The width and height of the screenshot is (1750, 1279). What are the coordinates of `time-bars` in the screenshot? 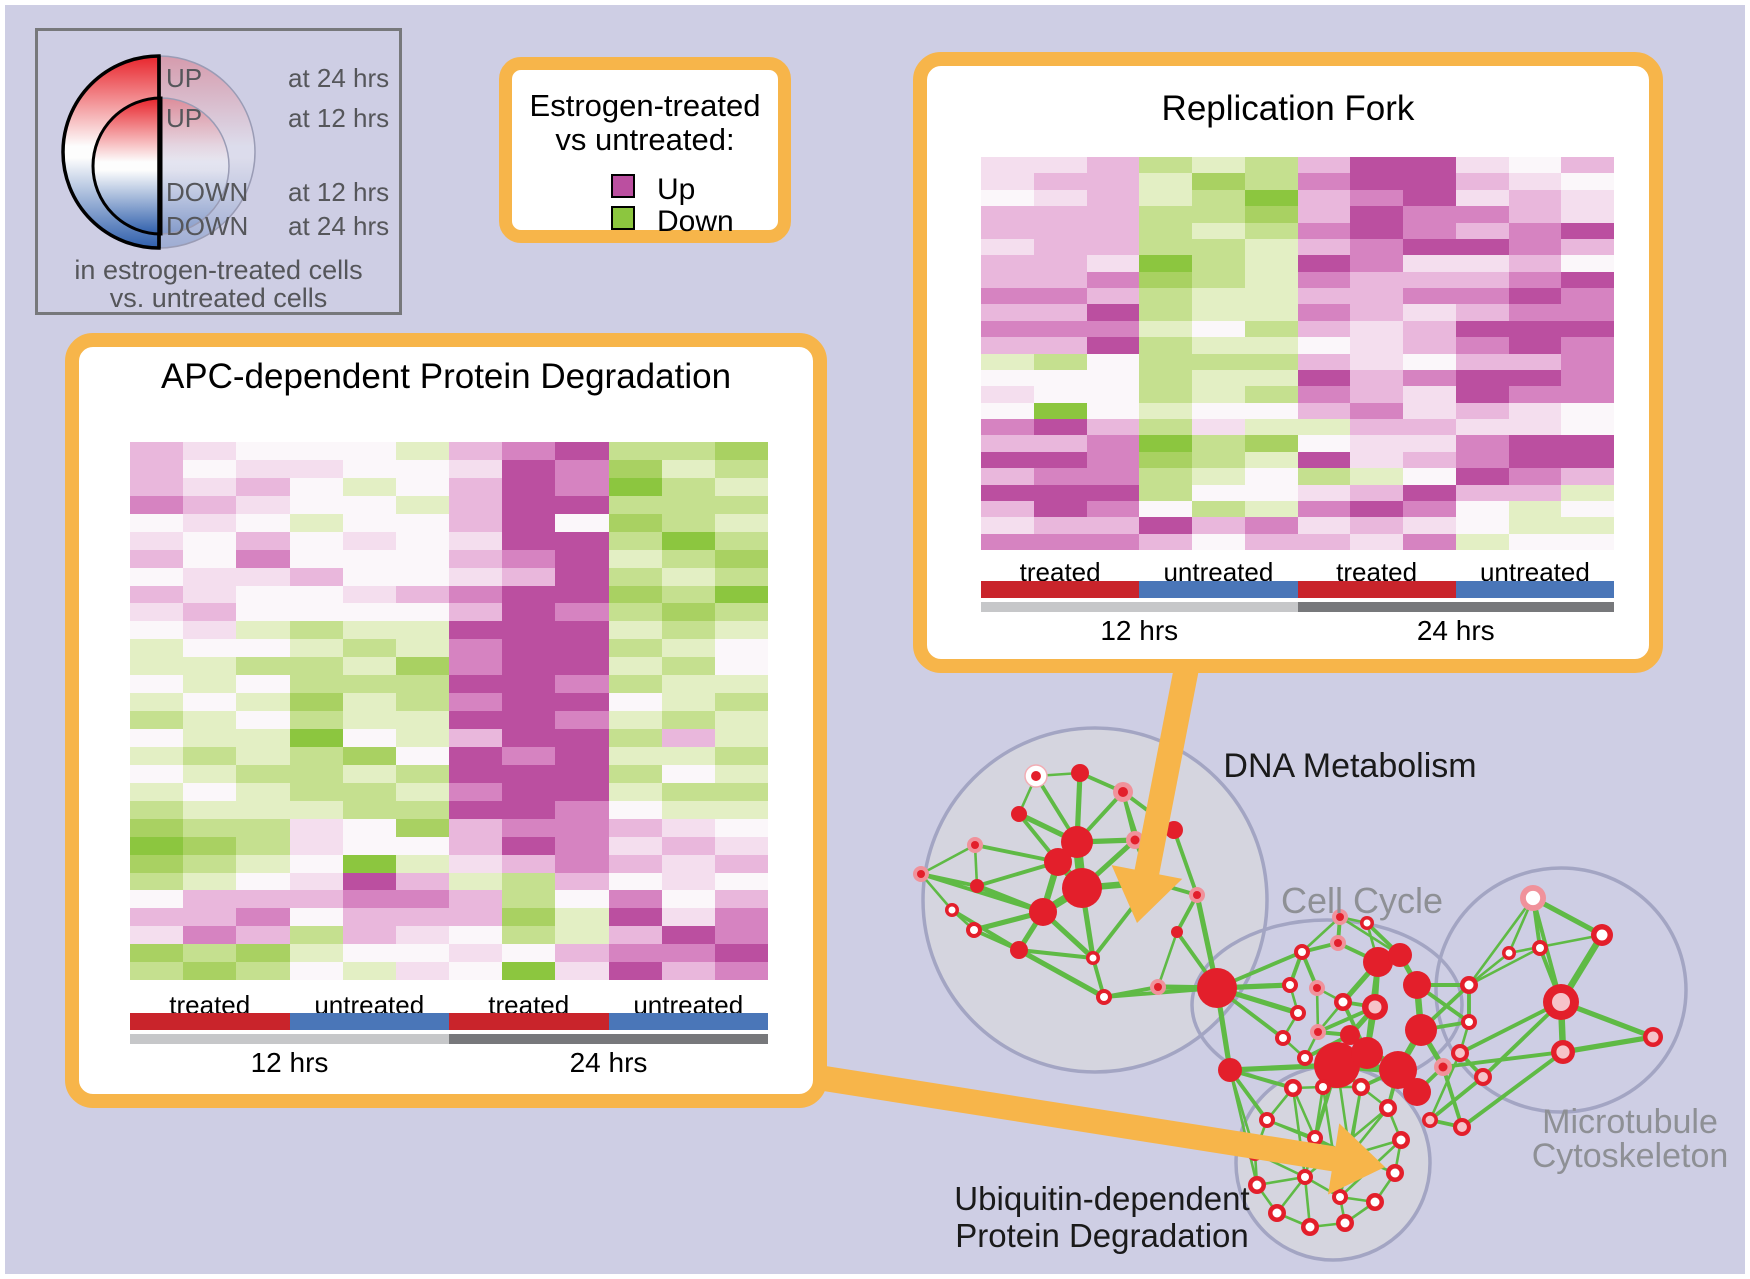 It's located at (449, 1039).